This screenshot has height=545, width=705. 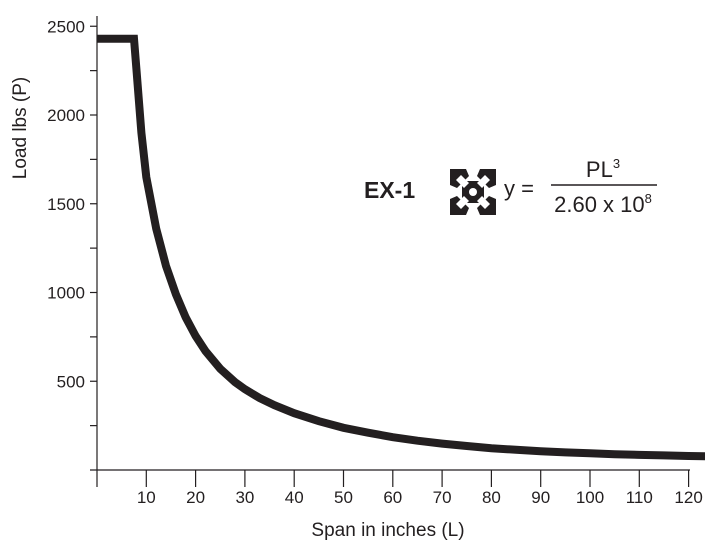 I want to click on x-tick-label: 70, so click(x=442, y=497).